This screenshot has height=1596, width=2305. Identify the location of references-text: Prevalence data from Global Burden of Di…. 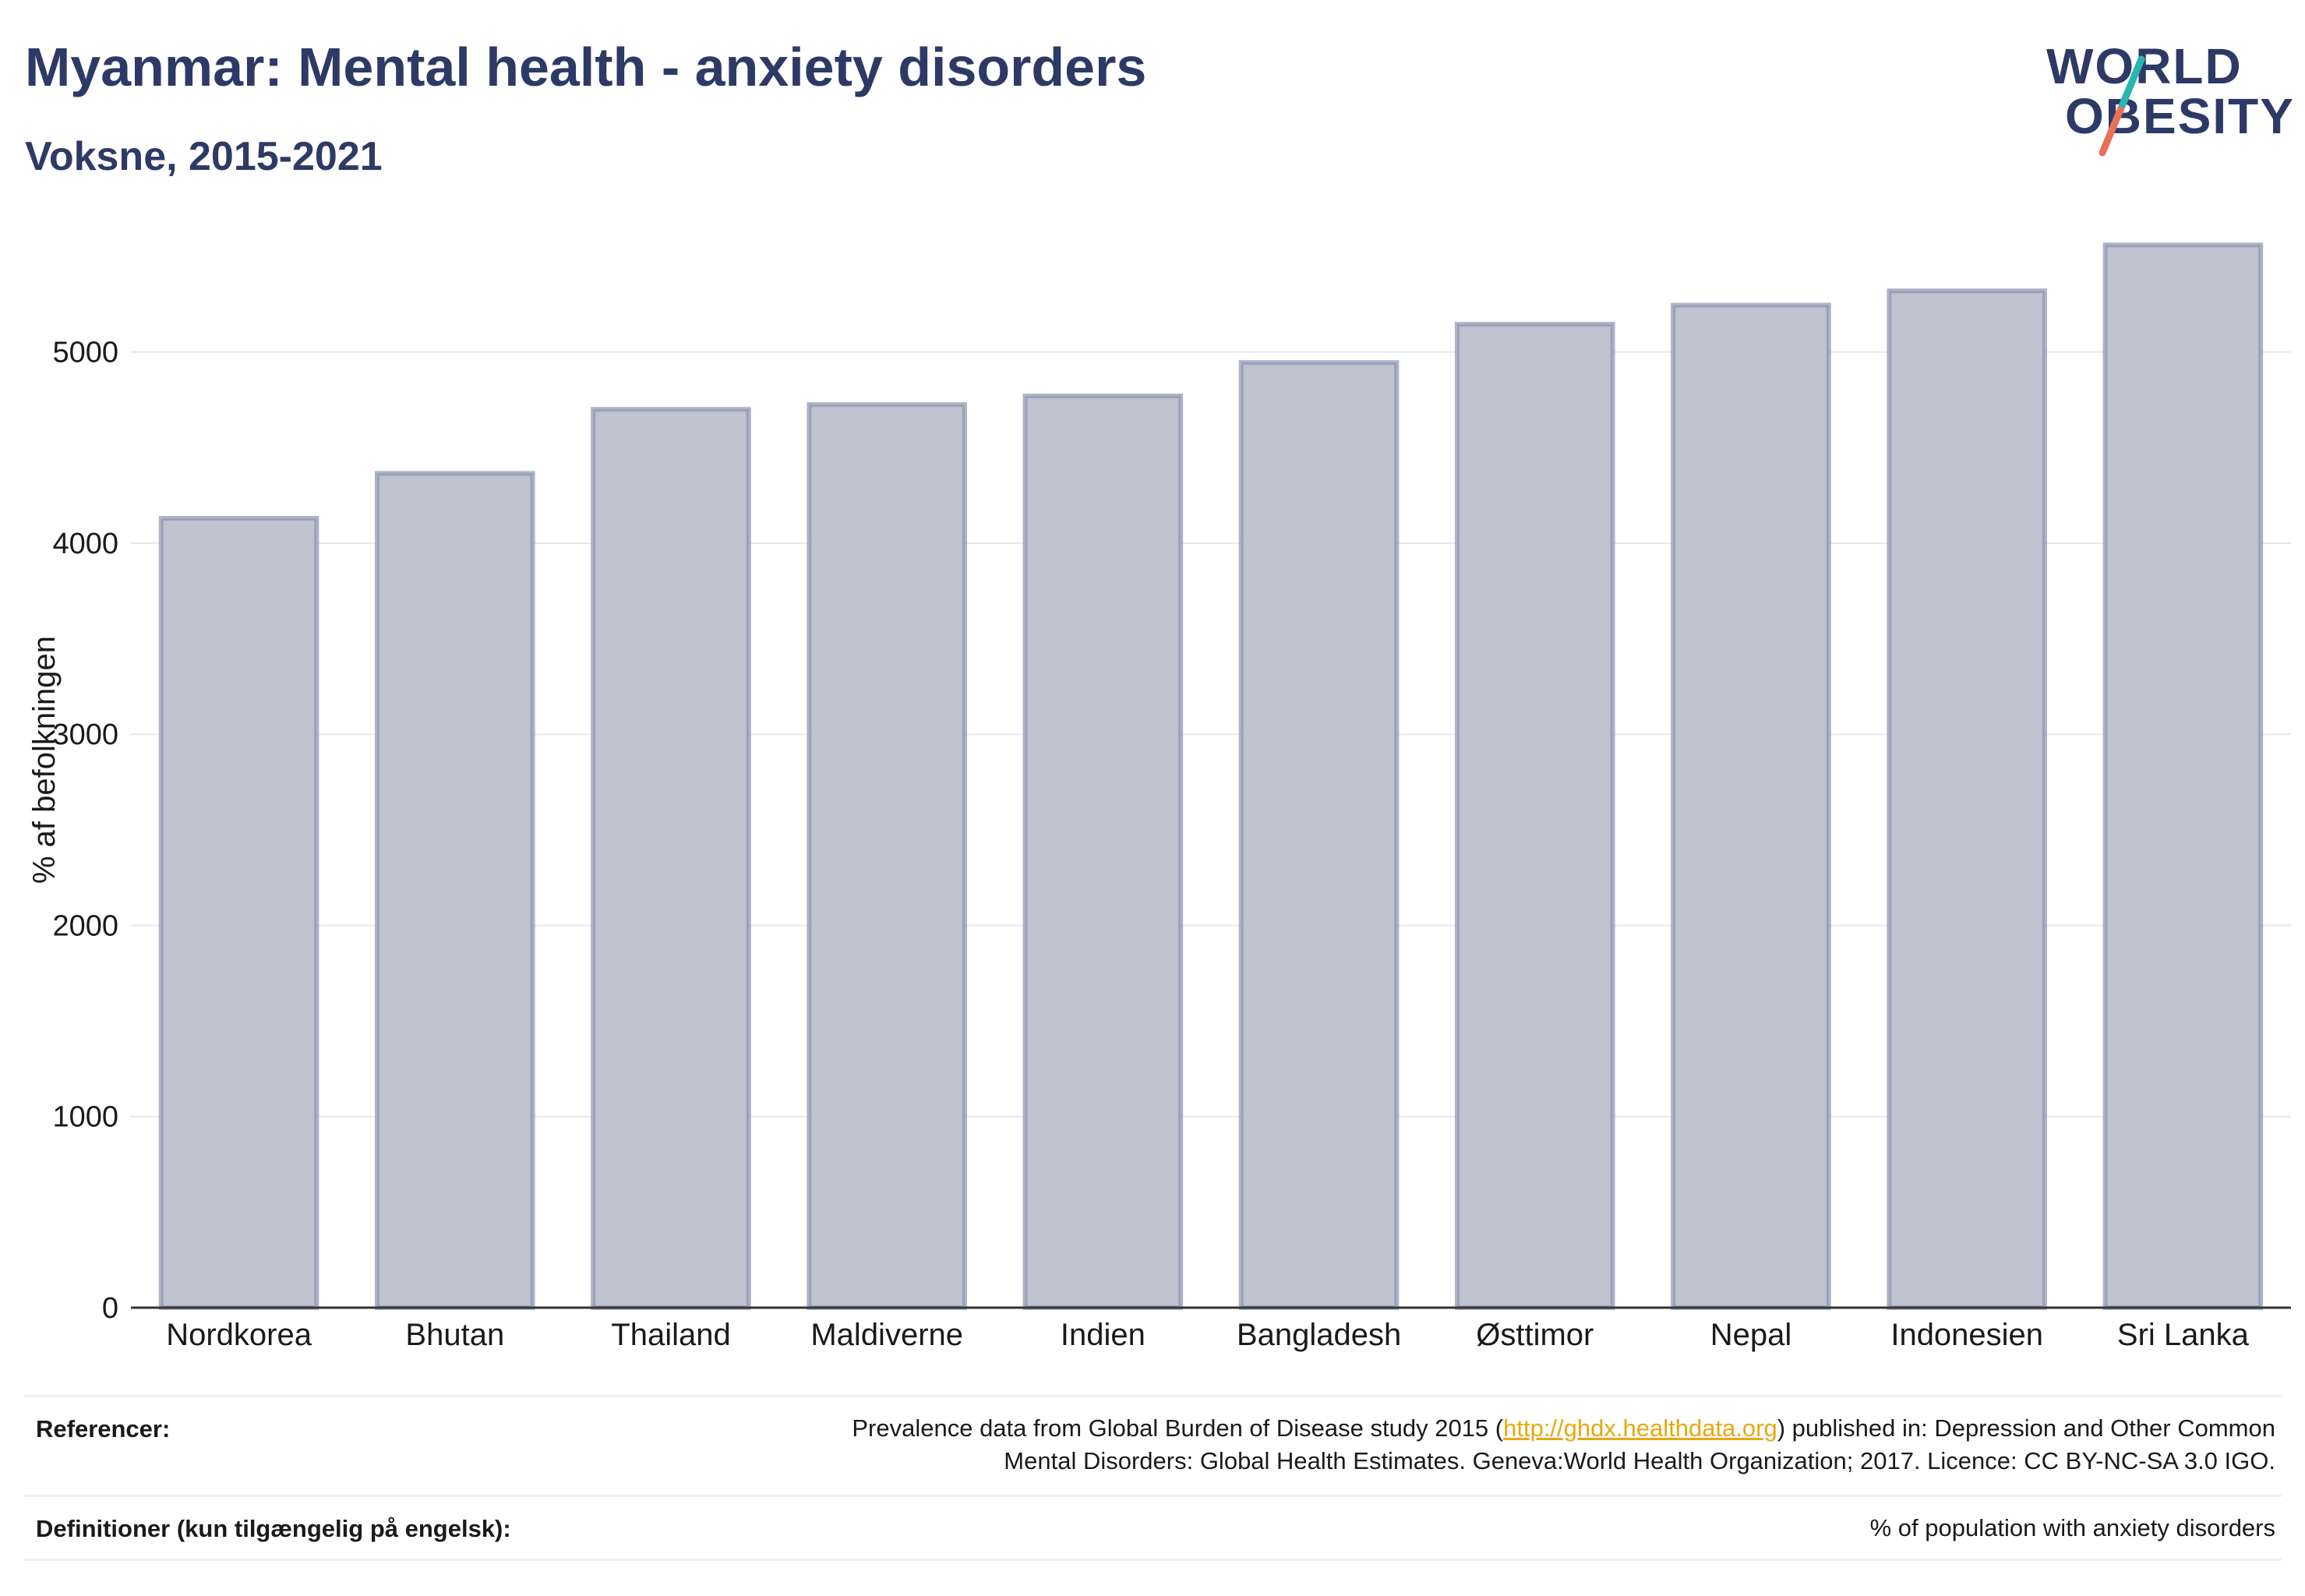
(1563, 1445).